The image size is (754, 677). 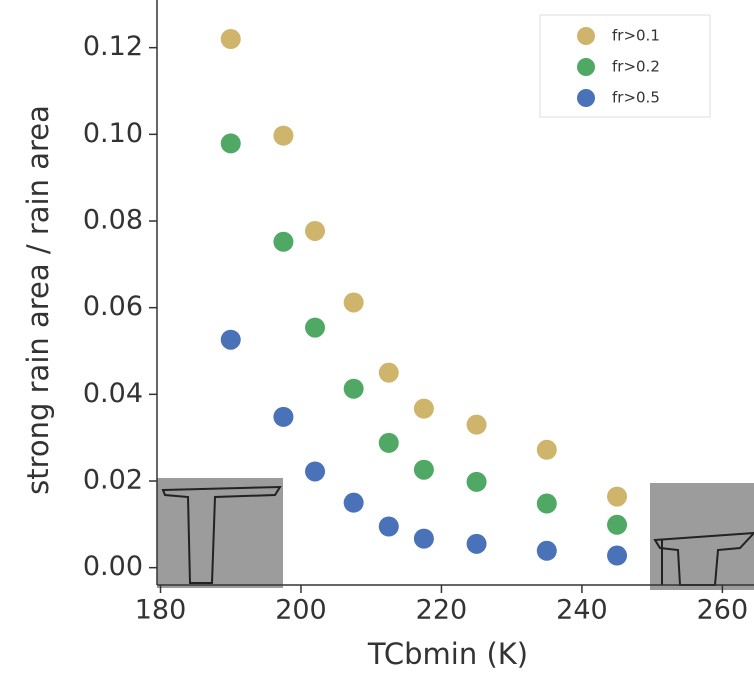 What do you see at coordinates (113, 220) in the screenshot?
I see `y-tick-label: 0.08` at bounding box center [113, 220].